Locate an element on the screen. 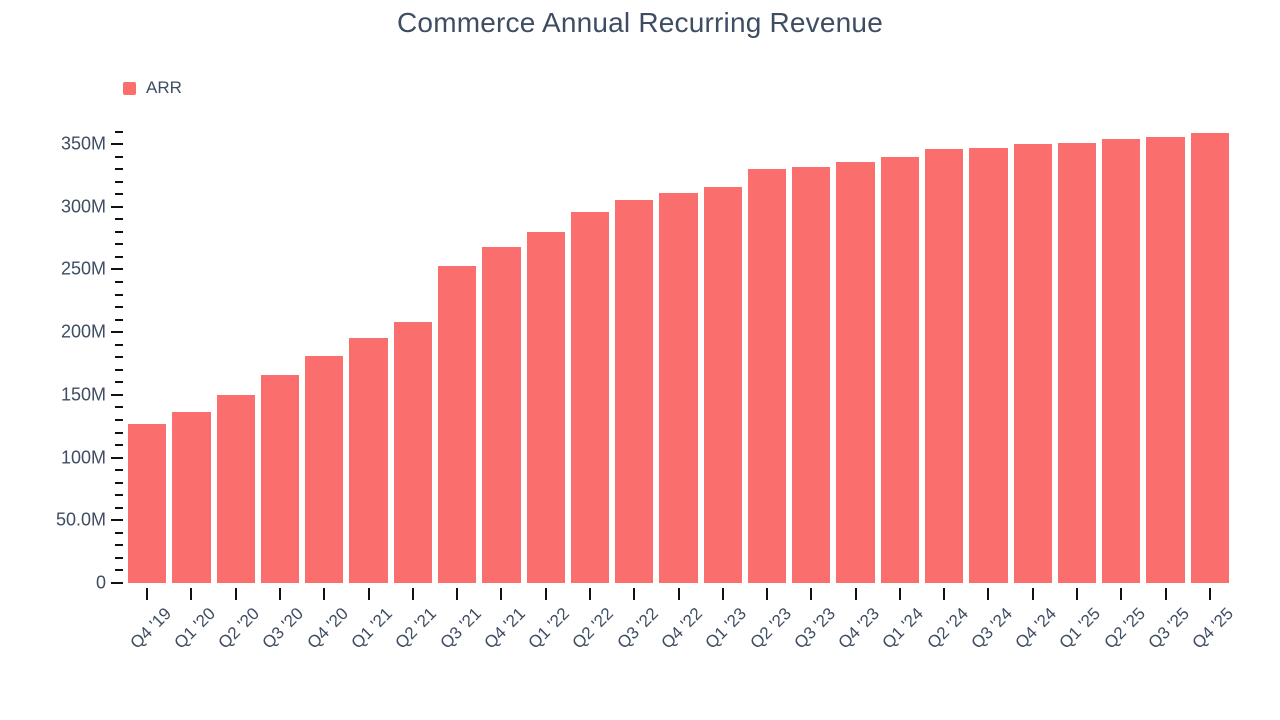 The height and width of the screenshot is (720, 1280). legend-item-arr: ARR is located at coordinates (152, 88).